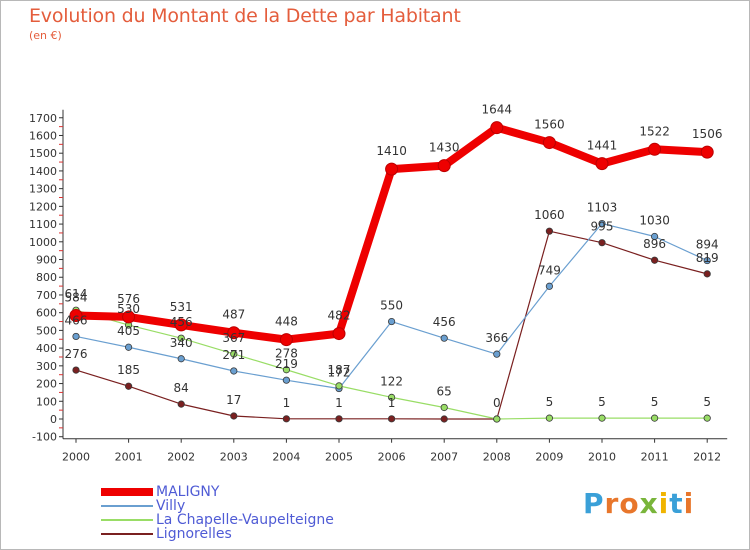 This screenshot has width=750, height=550. Describe the element at coordinates (46, 295) in the screenshot. I see `y-tick-label: 700` at that location.